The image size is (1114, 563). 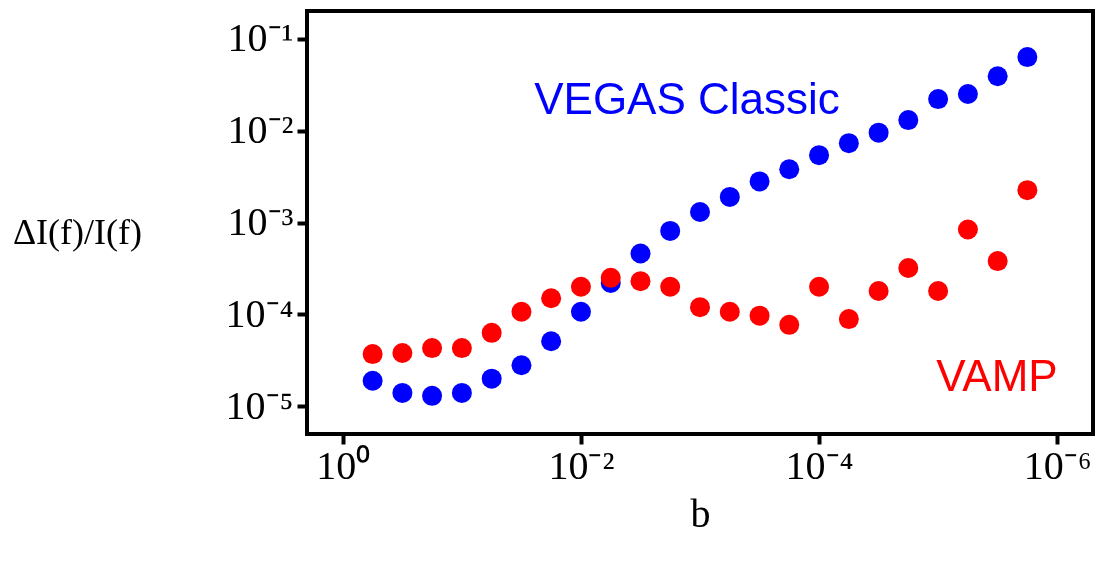 What do you see at coordinates (687, 98) in the screenshot?
I see `series-label: VEGAS Classic` at bounding box center [687, 98].